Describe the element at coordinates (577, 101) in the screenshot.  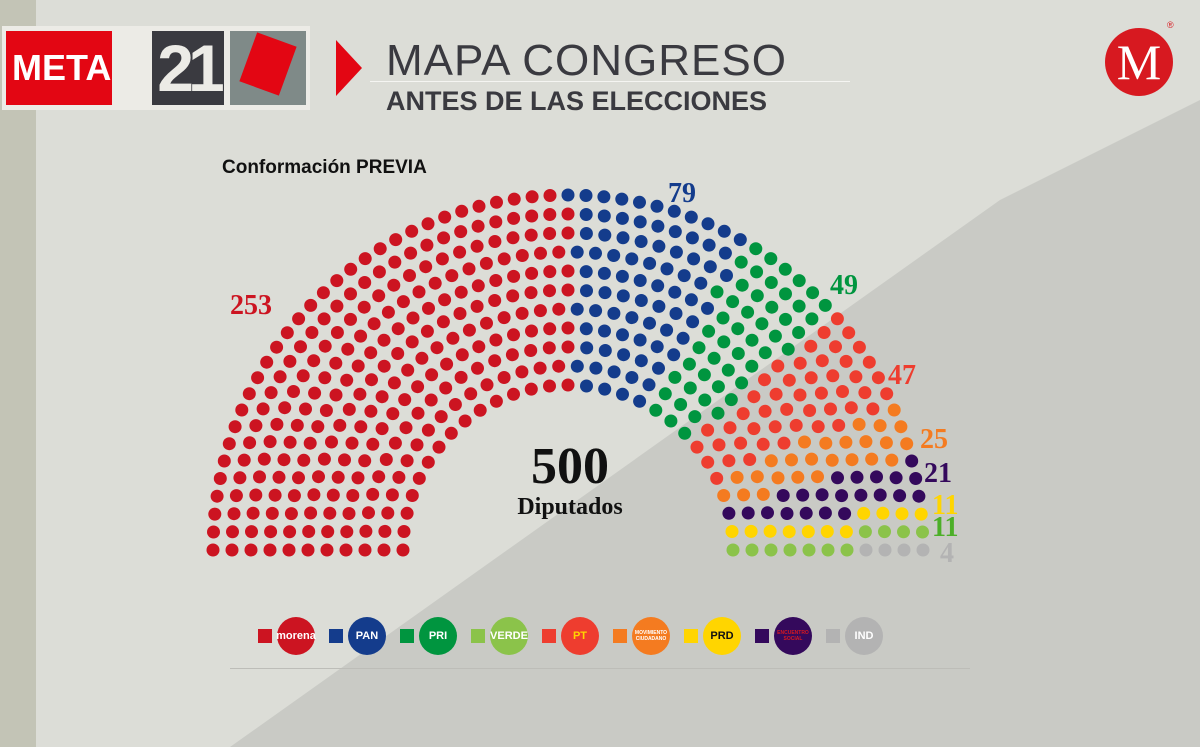
I see `page-subtitle: ANTES DE LAS ELECCIONES` at that location.